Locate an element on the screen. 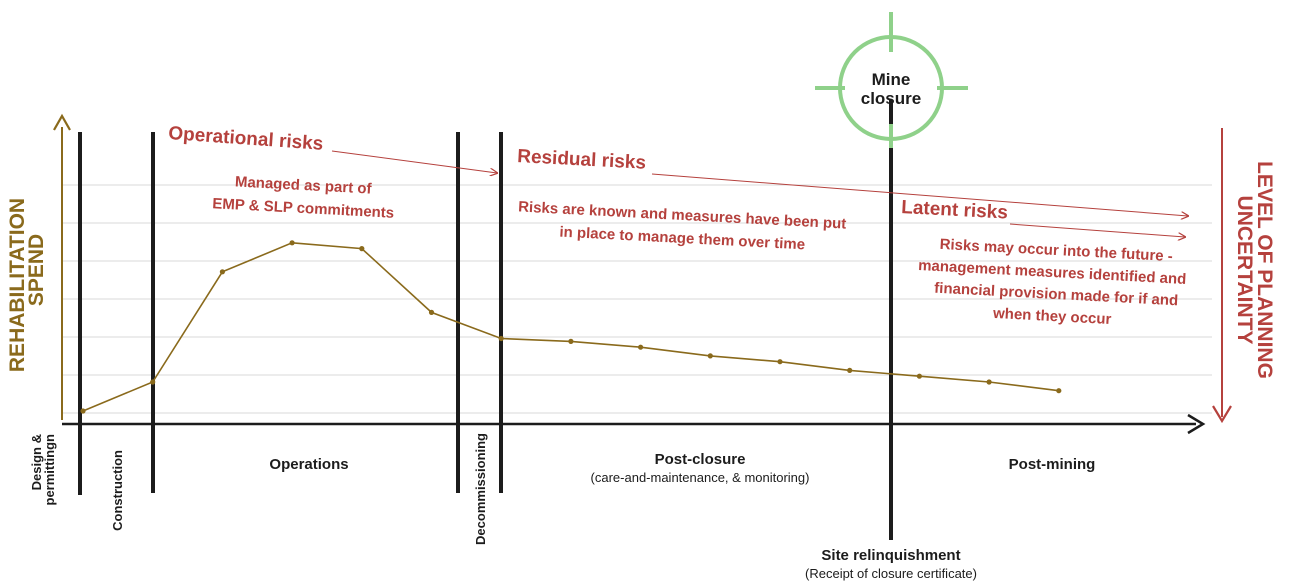 The width and height of the screenshot is (1290, 585). risk-arrows is located at coordinates (759, 193).